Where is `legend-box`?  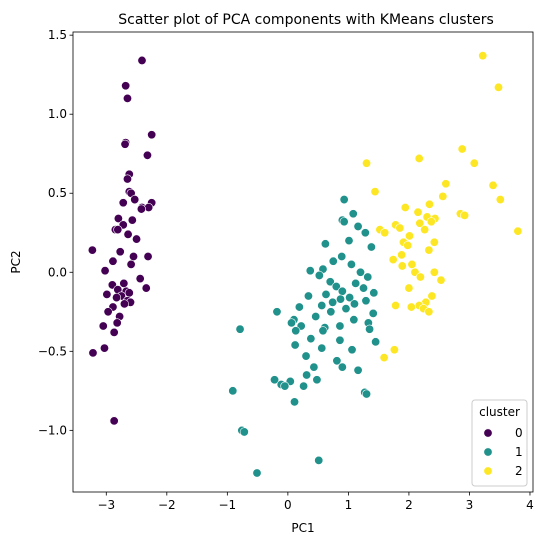 legend-box is located at coordinates (499, 443).